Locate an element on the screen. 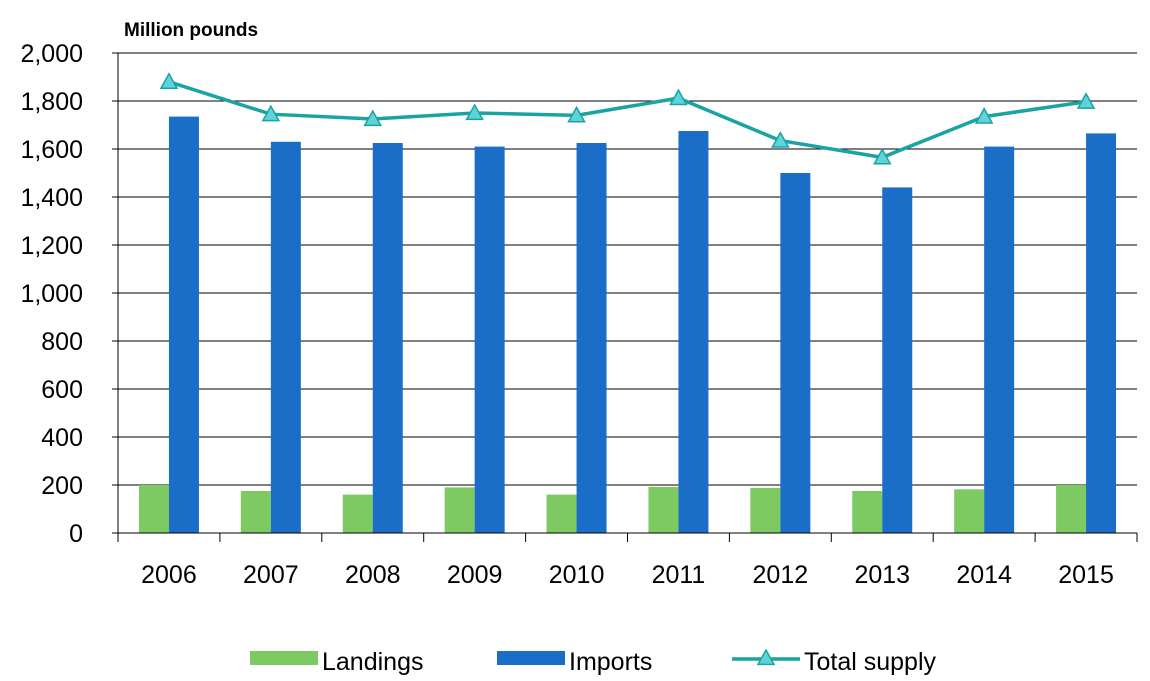  y-tick-label: 1,400 is located at coordinates (51, 198).